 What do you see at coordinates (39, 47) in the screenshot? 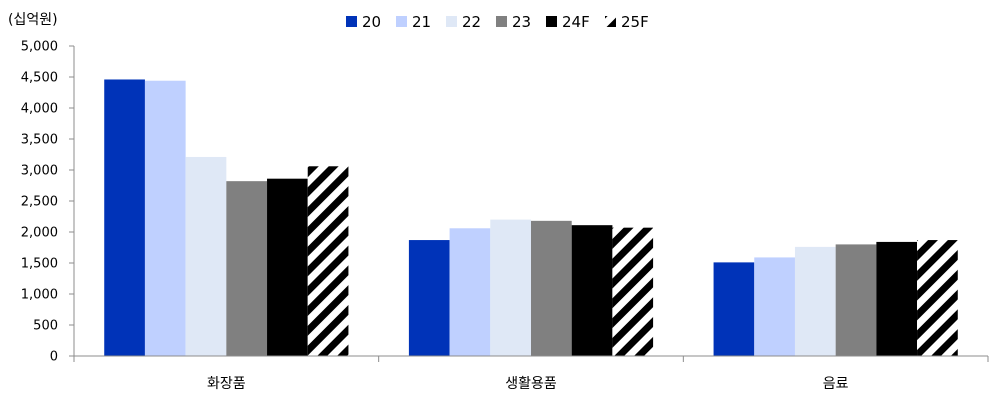
I see `y-tick-label: 5,000` at bounding box center [39, 47].